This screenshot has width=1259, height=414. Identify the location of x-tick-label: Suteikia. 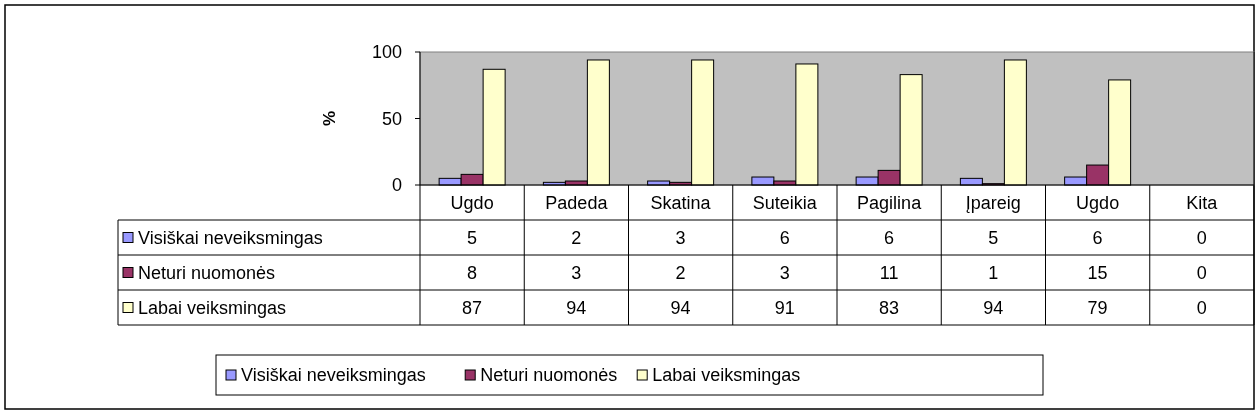
(785, 202).